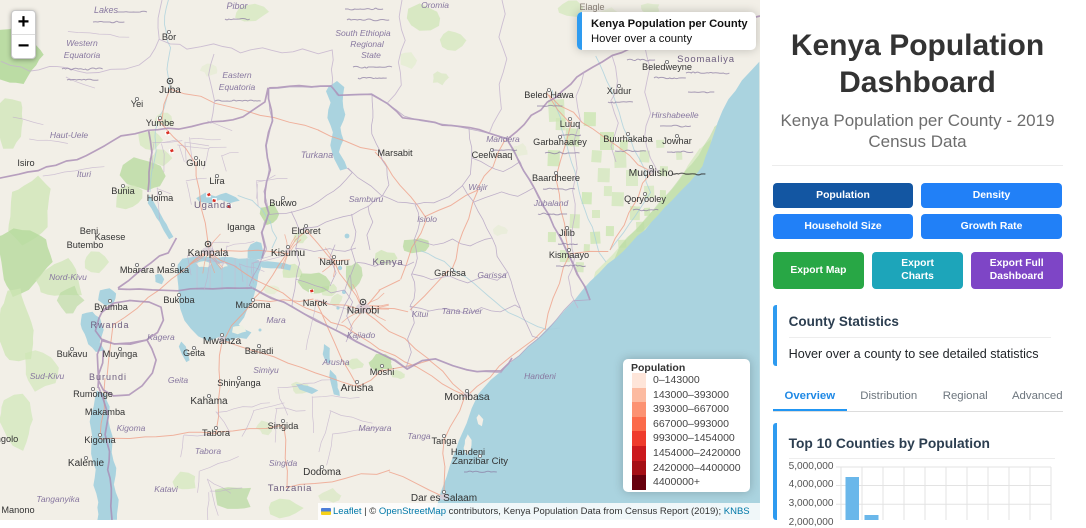 The image size is (1086, 528). What do you see at coordinates (123, 191) in the screenshot?
I see `svg-text: Bunia` at bounding box center [123, 191].